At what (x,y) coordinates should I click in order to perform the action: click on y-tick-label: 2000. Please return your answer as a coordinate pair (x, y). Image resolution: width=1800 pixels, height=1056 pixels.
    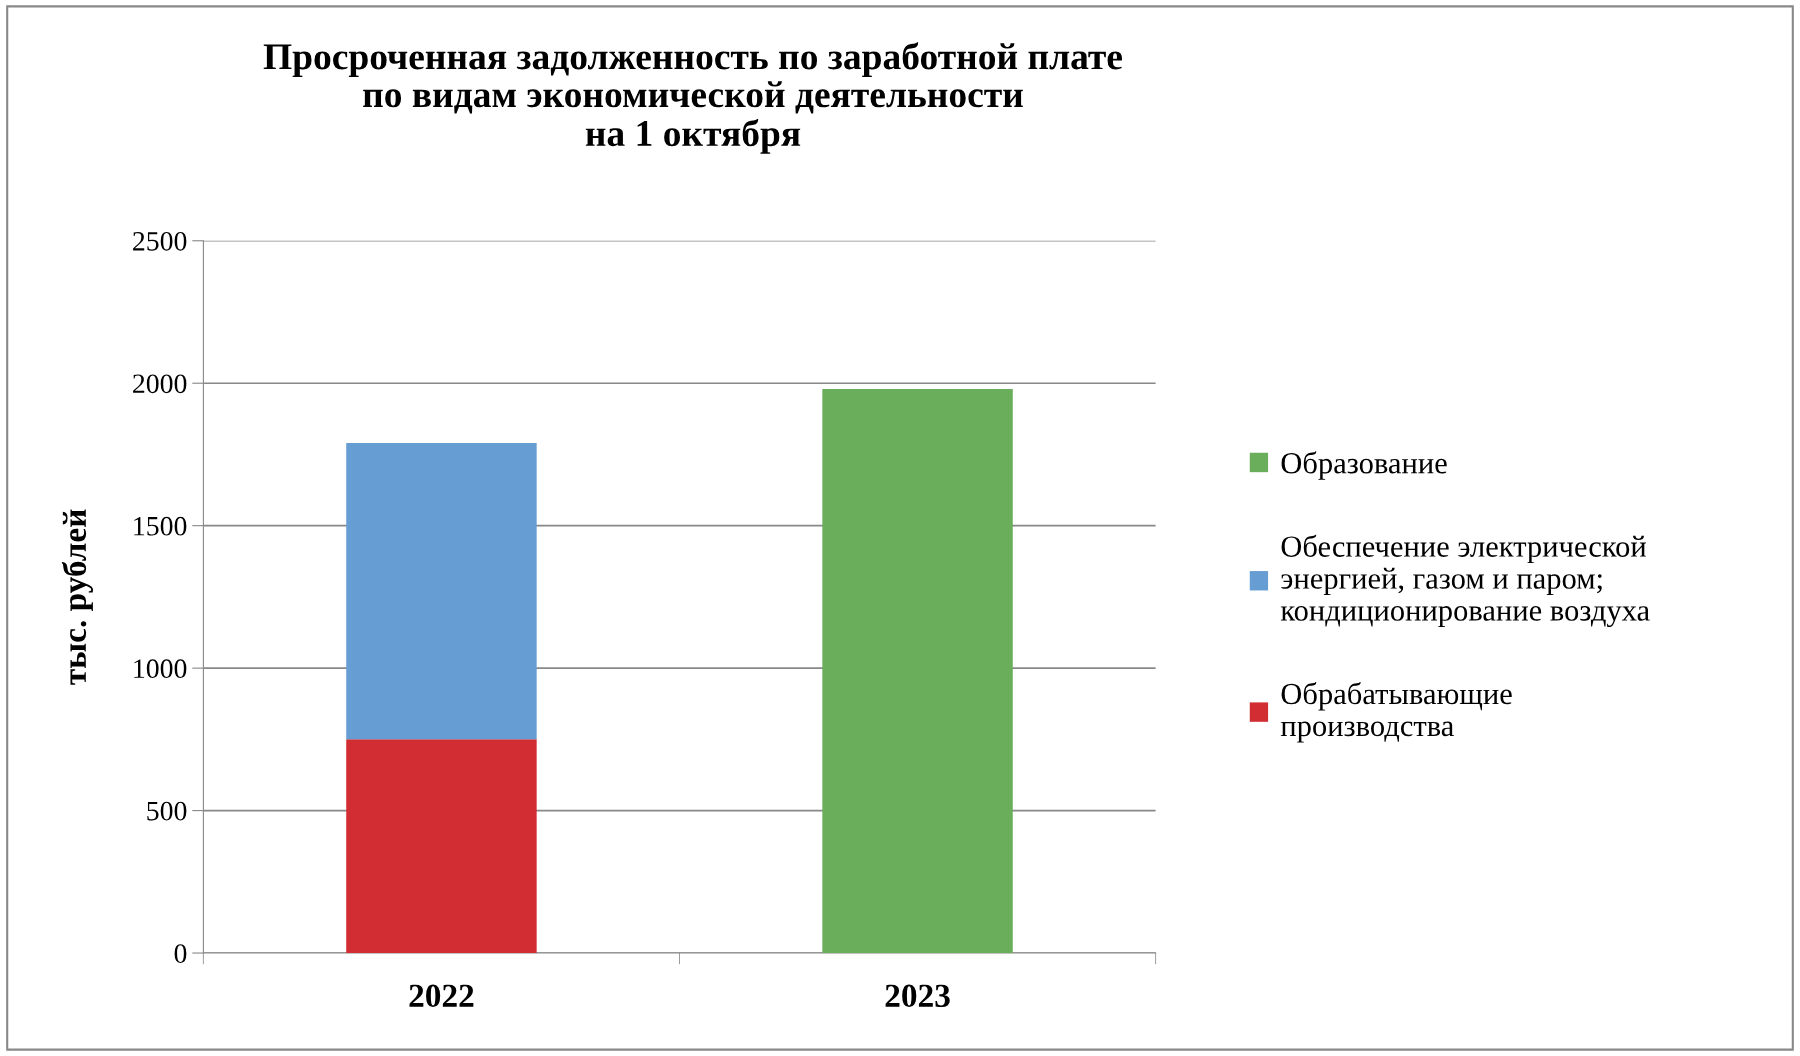
    Looking at the image, I should click on (160, 384).